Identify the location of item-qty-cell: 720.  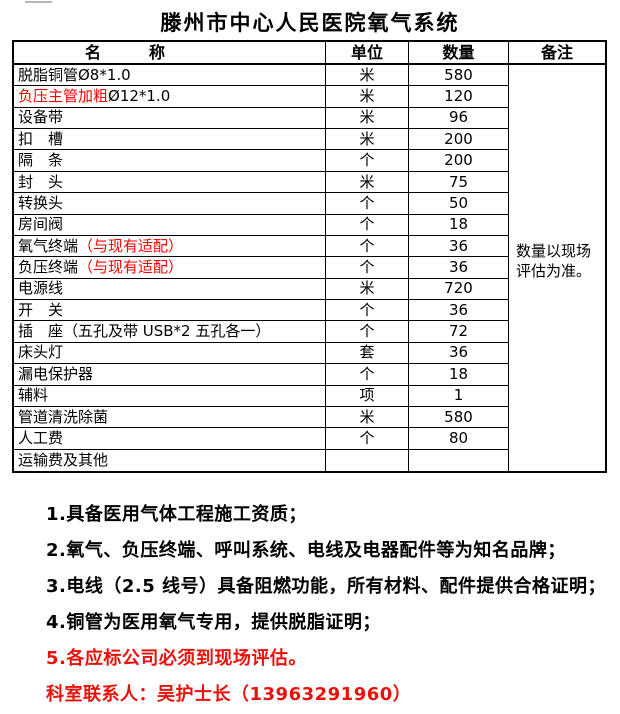
(459, 289).